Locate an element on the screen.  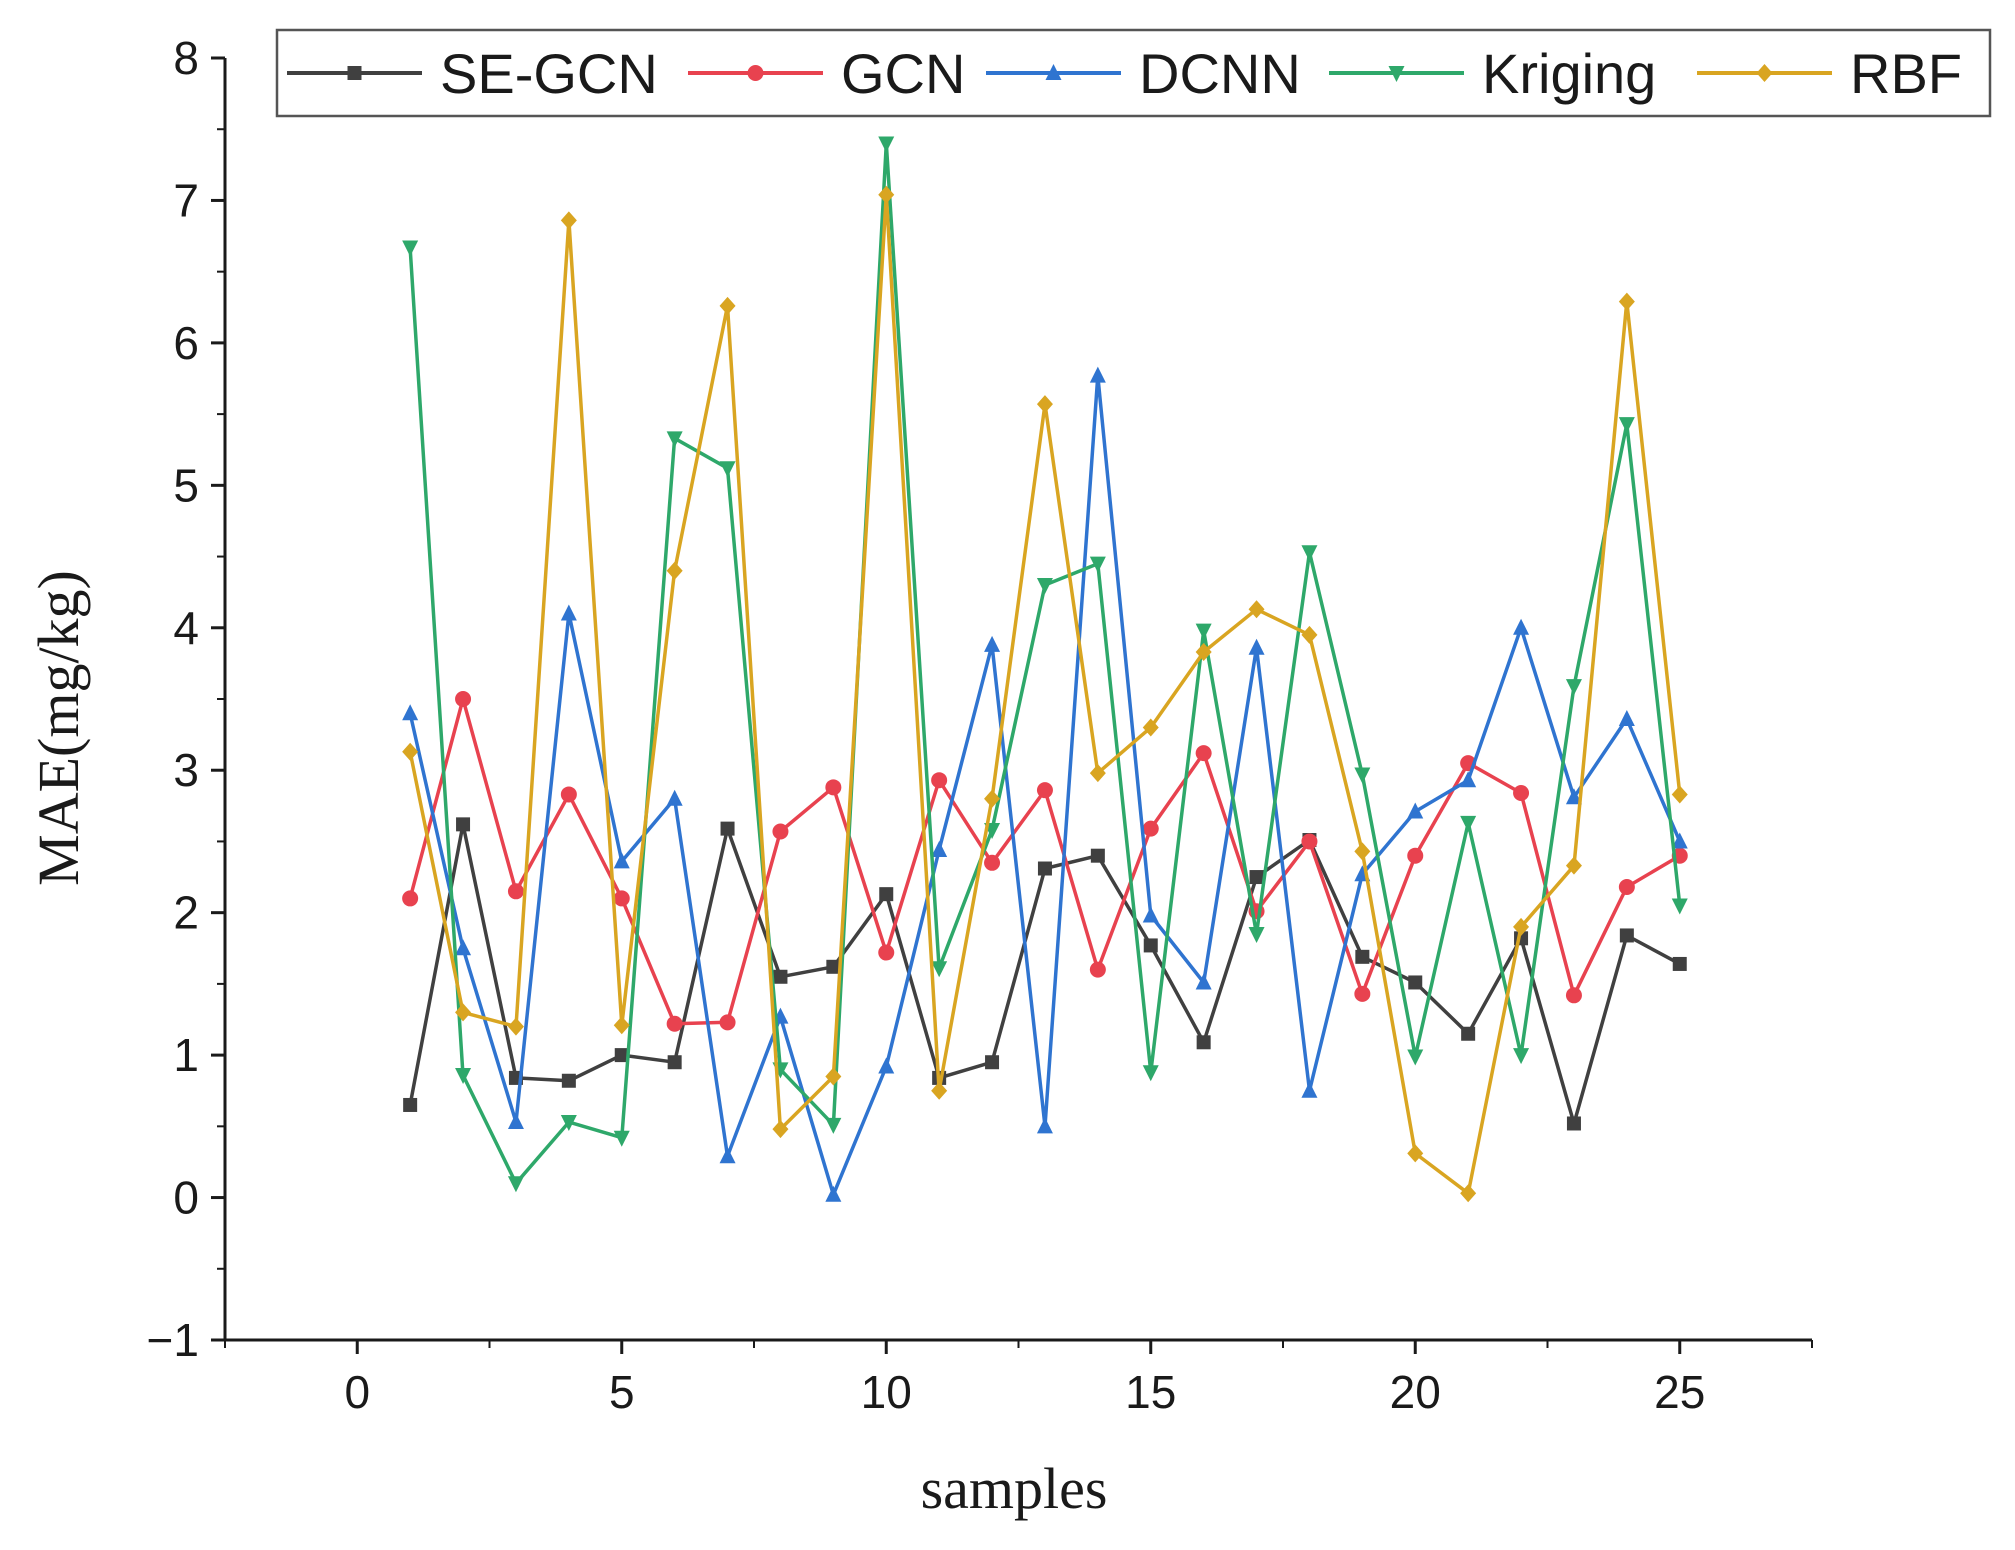
legend-entry: DCNN is located at coordinates (1143, 73).